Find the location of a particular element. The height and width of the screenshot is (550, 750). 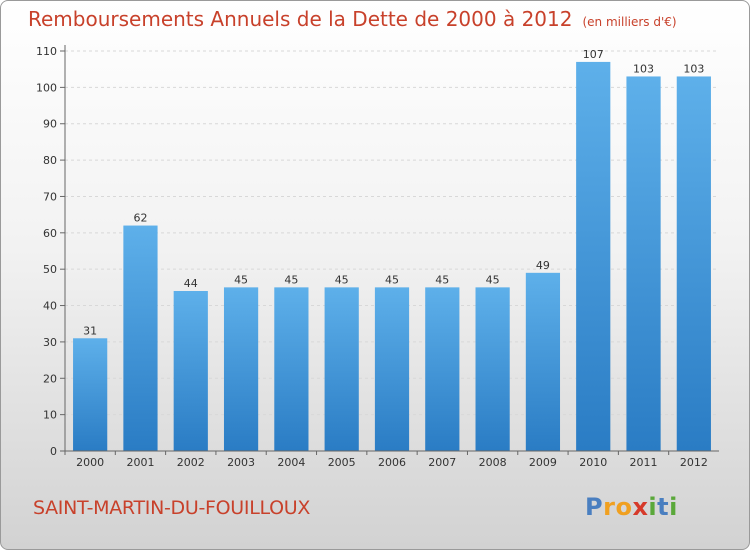

logo-letter: x is located at coordinates (640, 507).